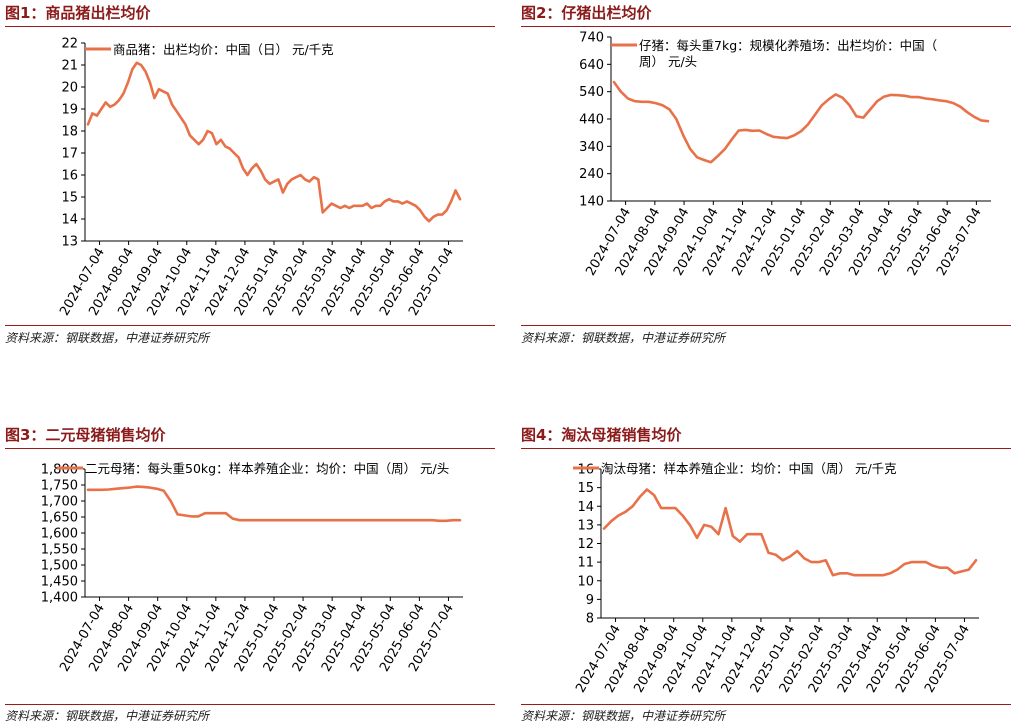  What do you see at coordinates (59, 486) in the screenshot?
I see `y-tick-label: 1,750` at bounding box center [59, 486].